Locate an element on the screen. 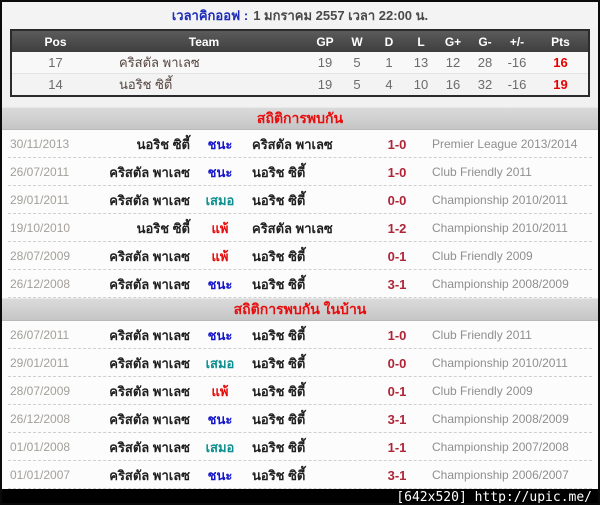 This screenshot has height=505, width=600. match-score: 1-1 is located at coordinates (397, 447).